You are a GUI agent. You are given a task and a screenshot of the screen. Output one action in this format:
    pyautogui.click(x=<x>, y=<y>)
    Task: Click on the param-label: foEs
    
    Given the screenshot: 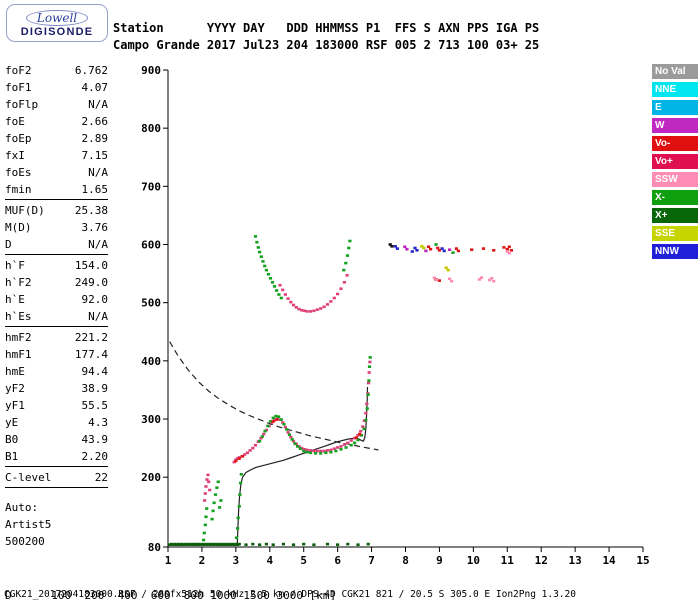 What is the action you would take?
    pyautogui.click(x=18, y=172)
    